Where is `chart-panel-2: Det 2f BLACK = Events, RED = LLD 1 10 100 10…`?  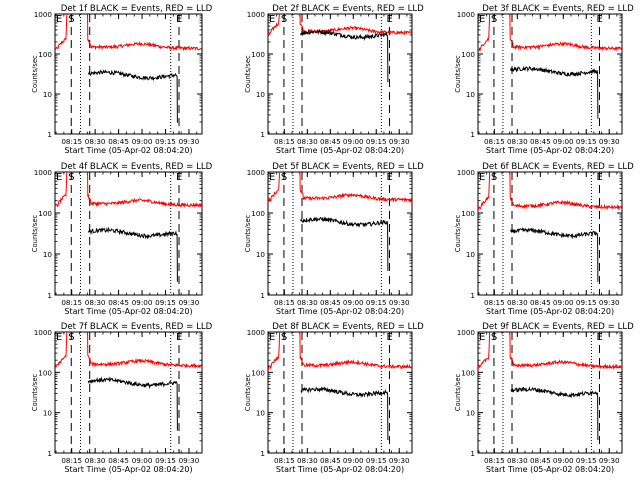
chart-panel-2: Det 2f BLACK = Events, RED = LLD 1 10 100 10… is located at coordinates (334, 79).